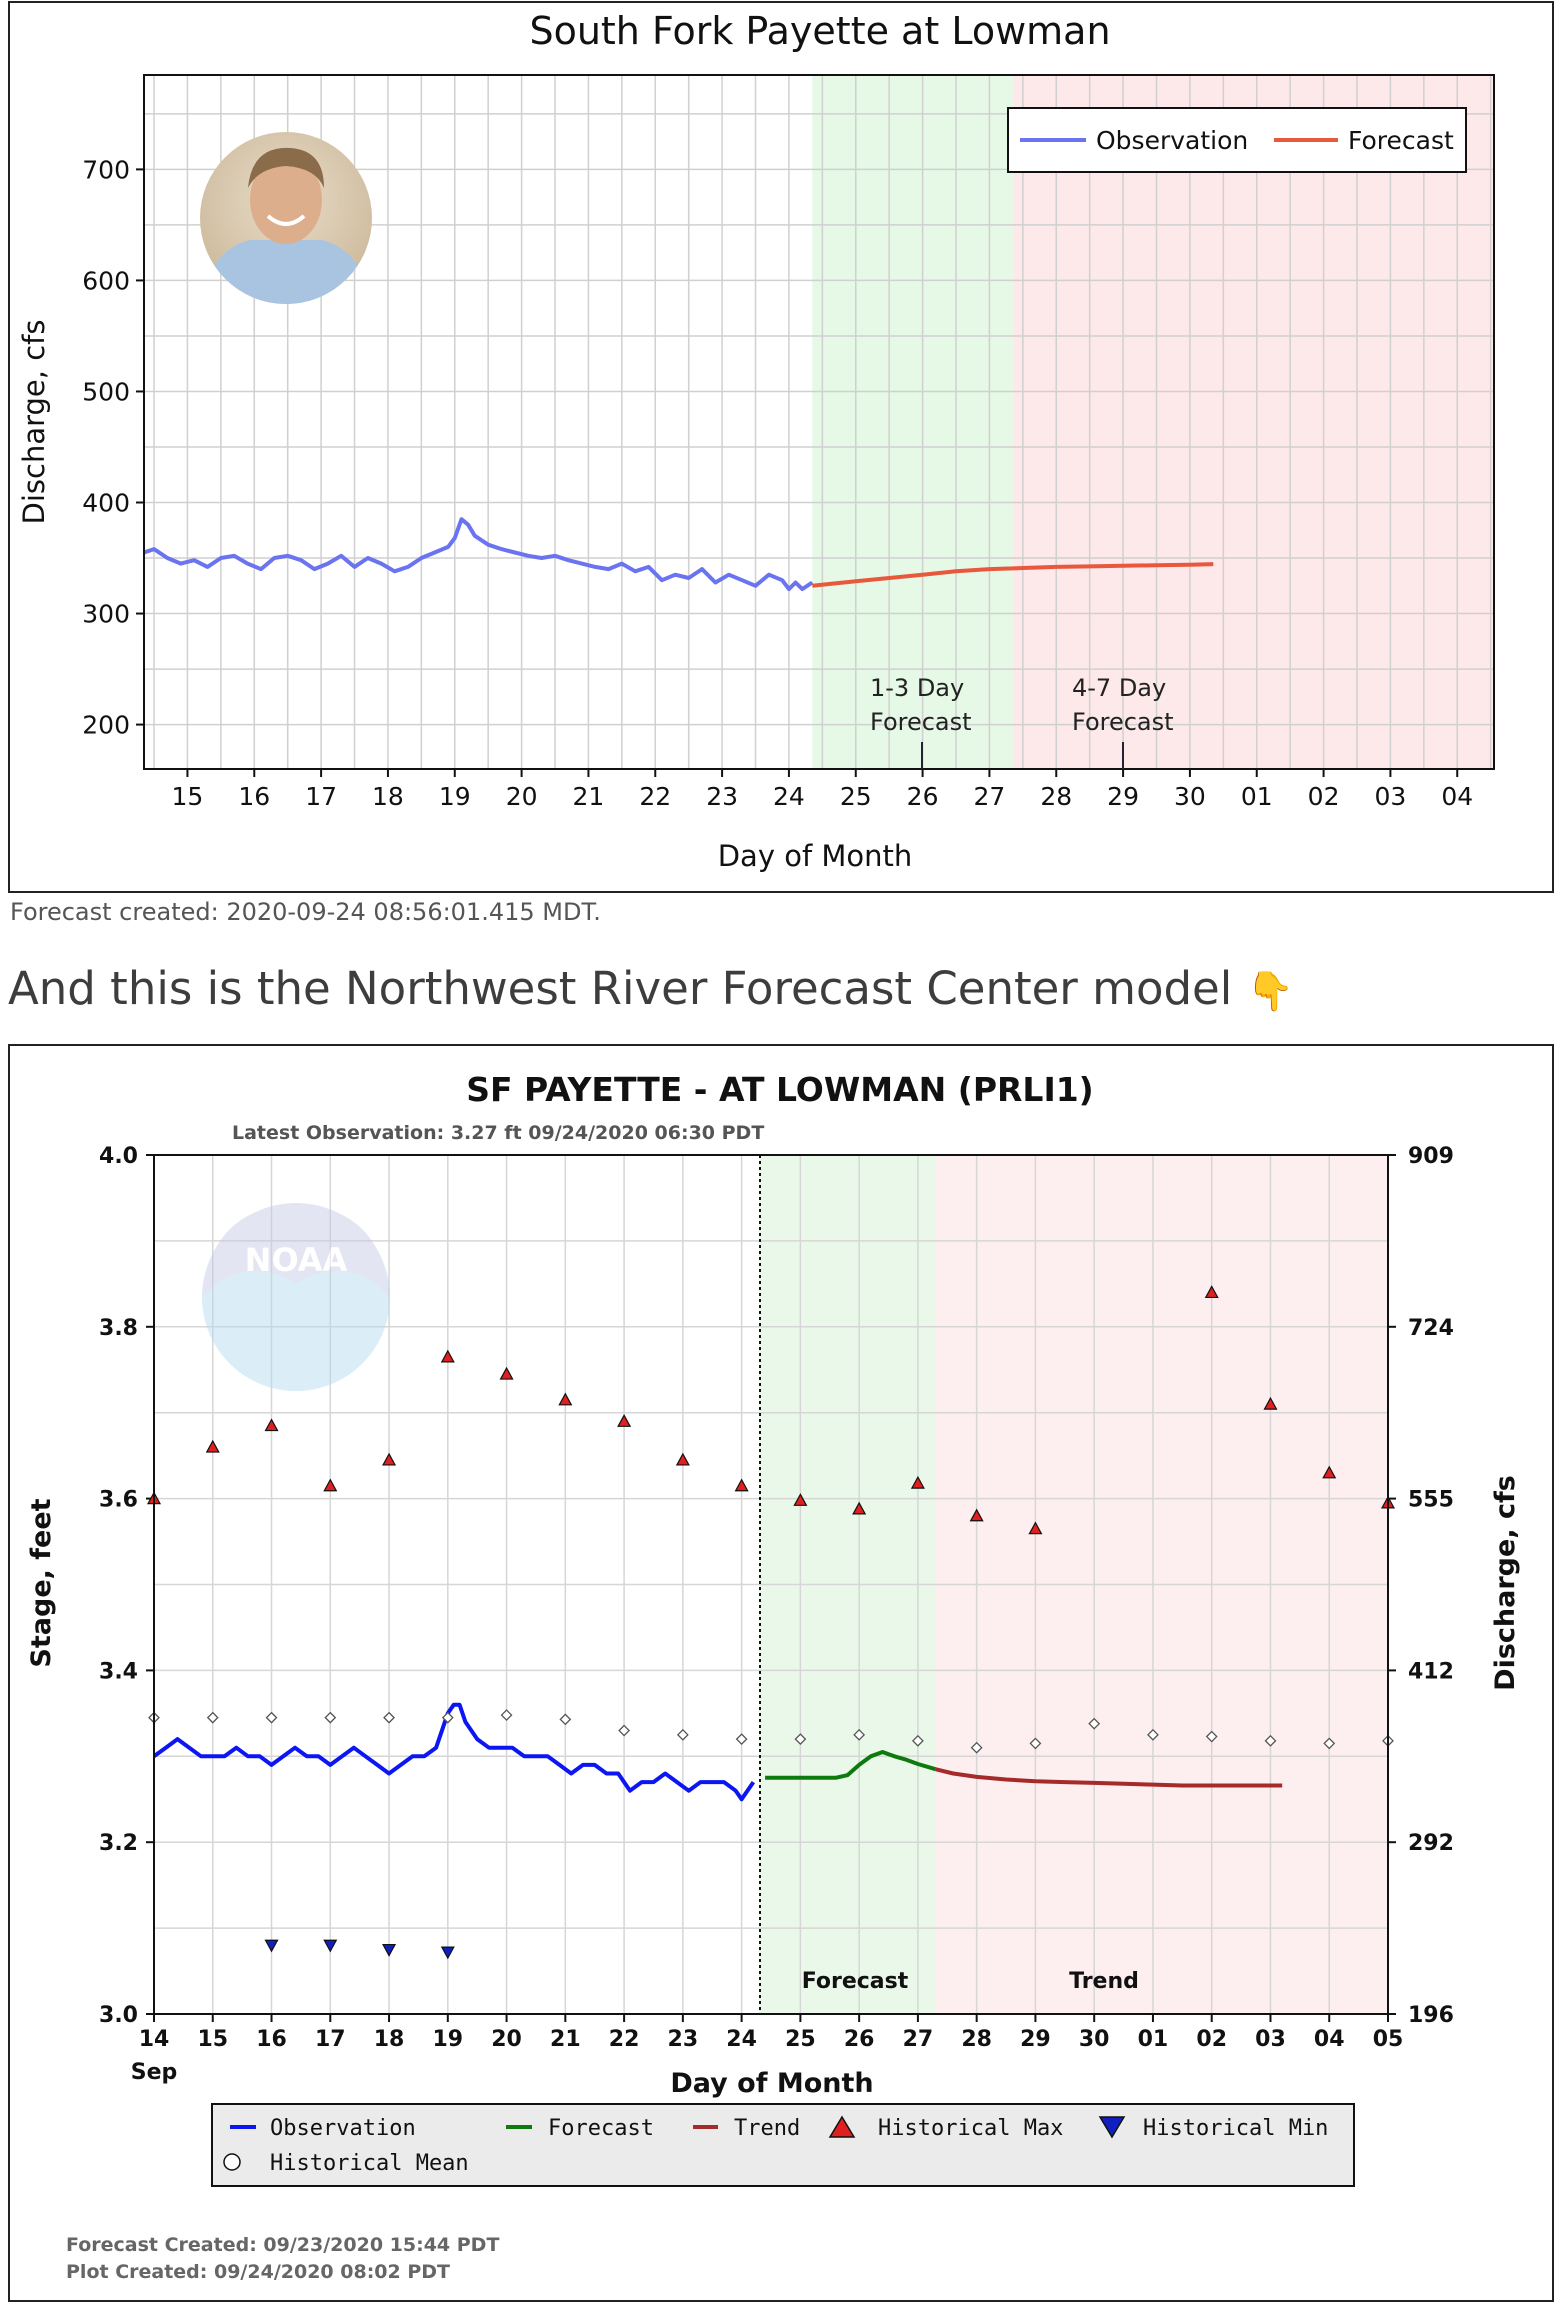 The image size is (1562, 2303). Describe the element at coordinates (455, 796) in the screenshot. I see `chart1-xtick-label: 19` at that location.